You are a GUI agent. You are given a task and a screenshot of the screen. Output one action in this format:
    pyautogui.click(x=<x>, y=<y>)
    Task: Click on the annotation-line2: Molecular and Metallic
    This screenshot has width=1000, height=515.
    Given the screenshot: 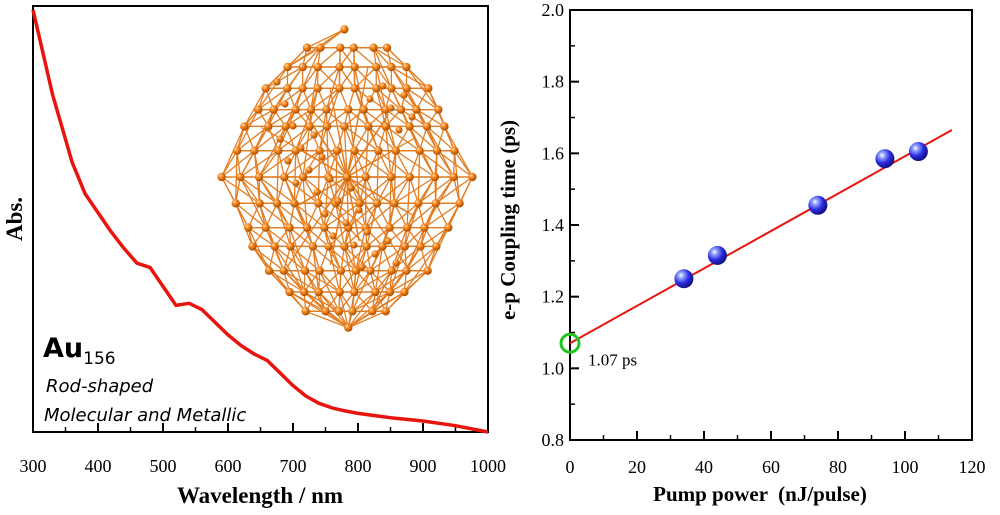 What is the action you would take?
    pyautogui.click(x=145, y=415)
    